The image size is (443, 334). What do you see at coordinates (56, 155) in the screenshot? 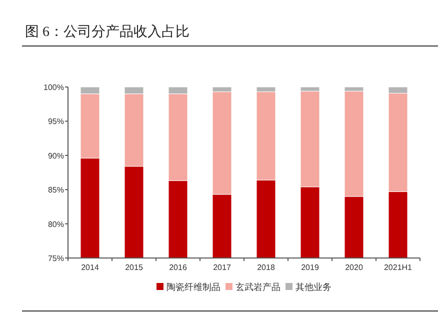
I see `y-tick-label: 90%` at bounding box center [56, 155].